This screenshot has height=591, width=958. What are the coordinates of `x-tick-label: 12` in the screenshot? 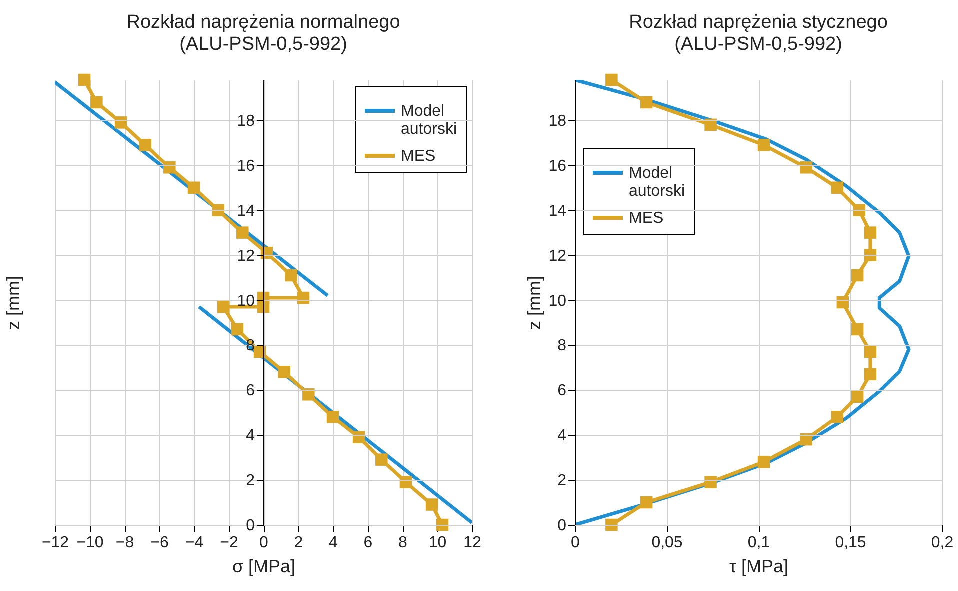 It's located at (473, 543).